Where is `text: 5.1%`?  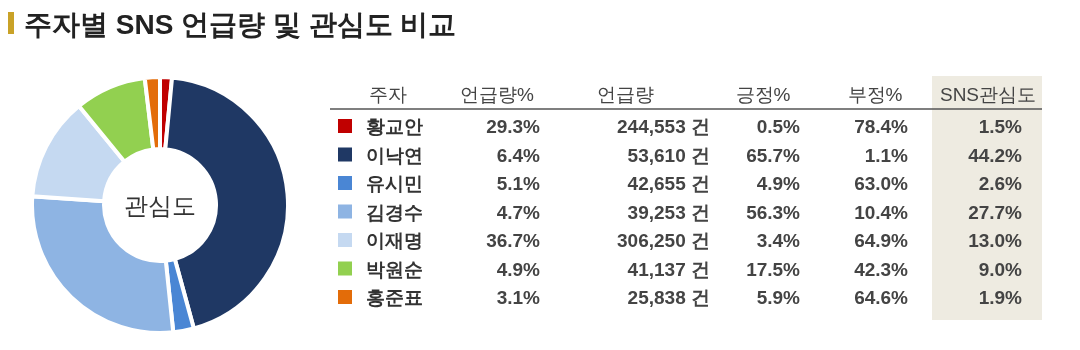 text: 5.1% is located at coordinates (518, 183).